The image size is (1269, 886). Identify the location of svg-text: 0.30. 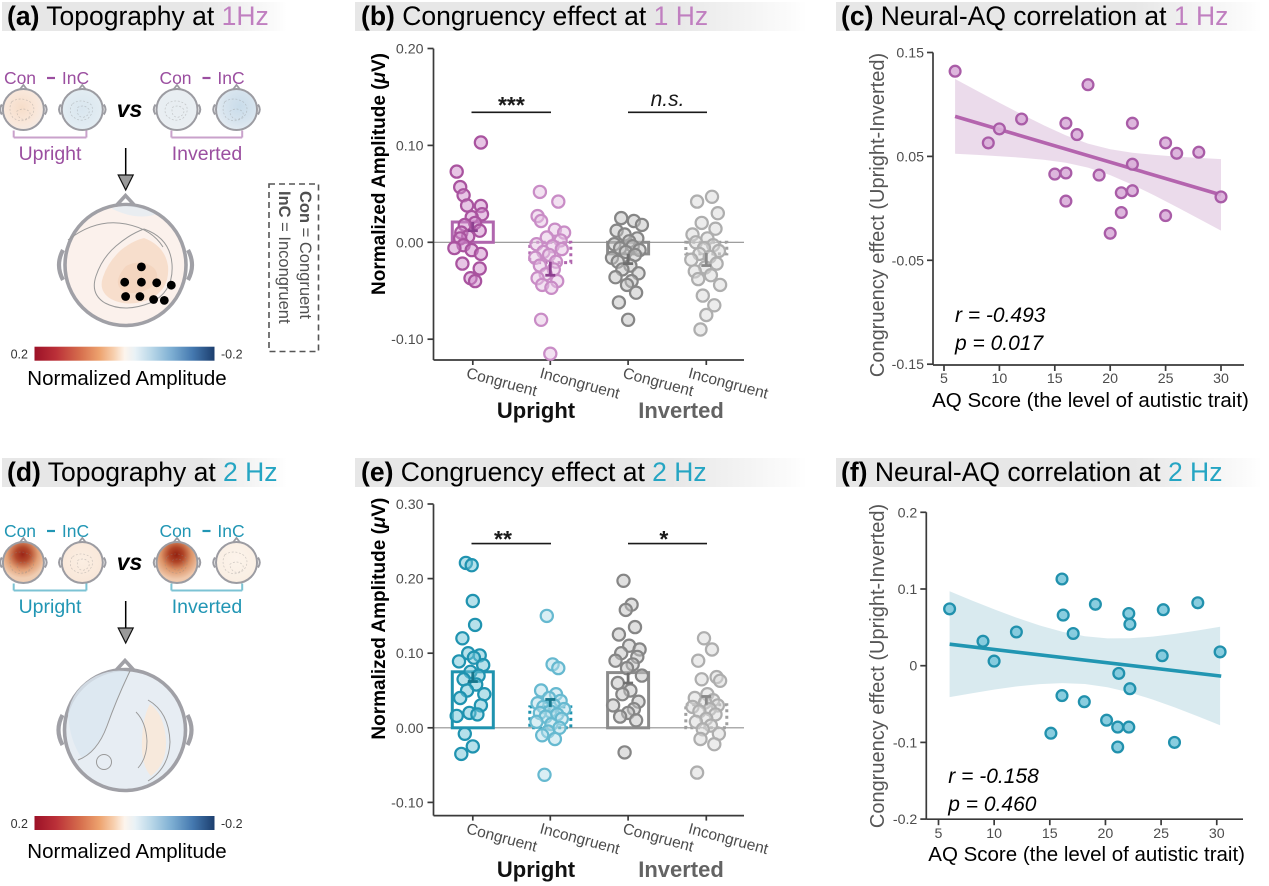
(410, 505).